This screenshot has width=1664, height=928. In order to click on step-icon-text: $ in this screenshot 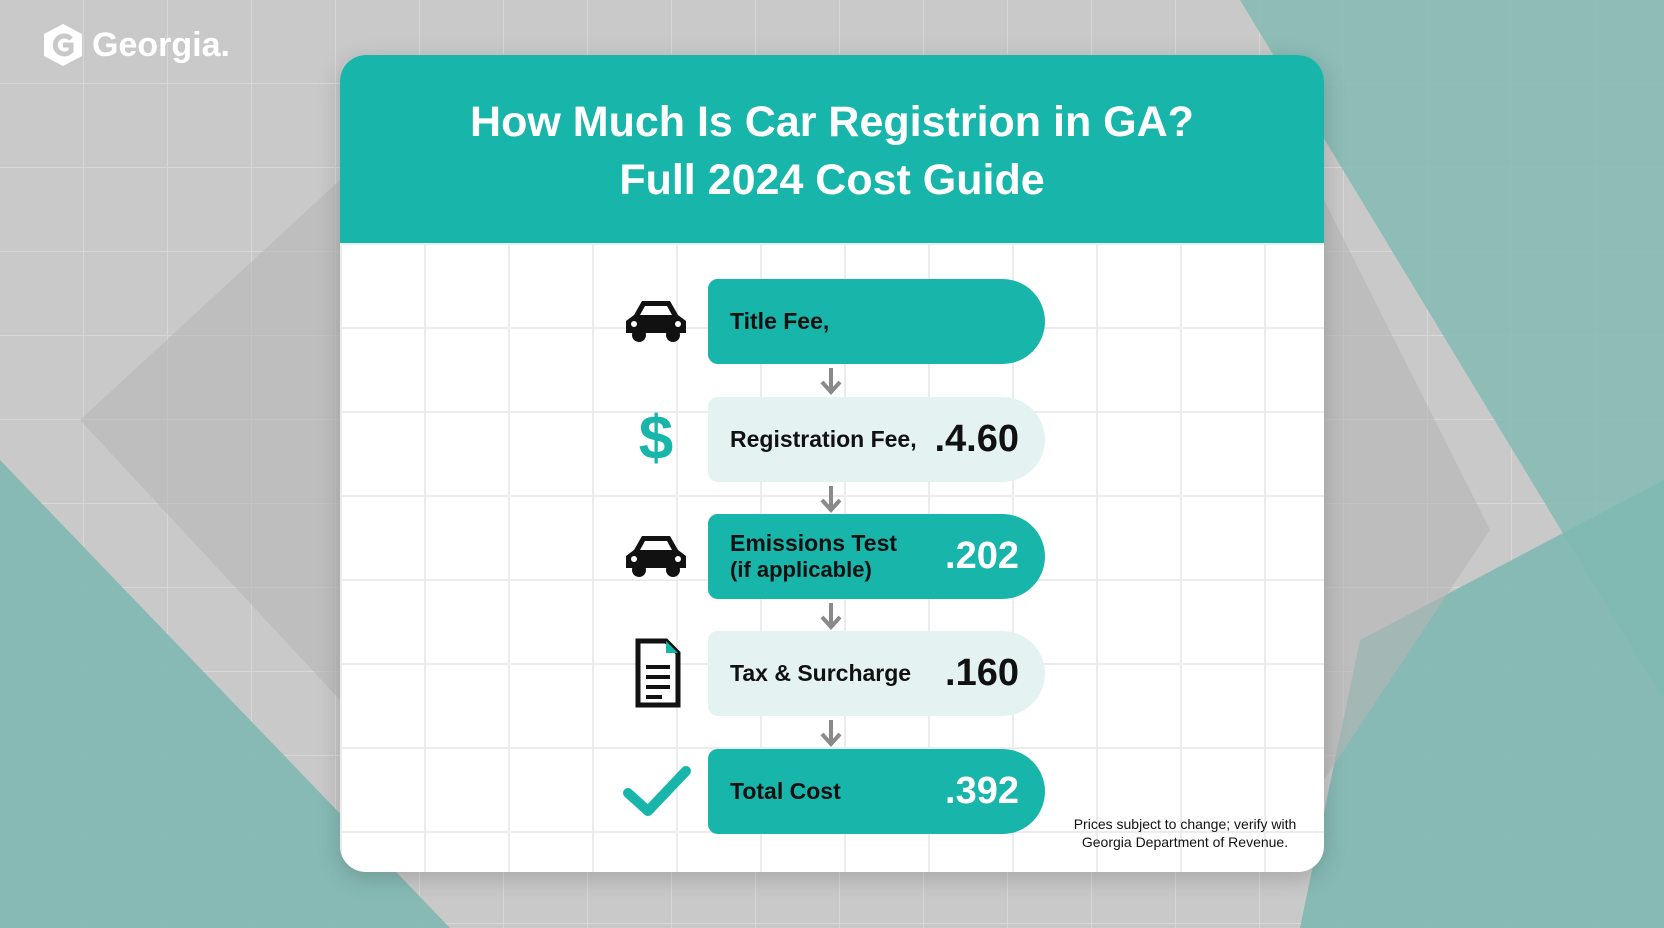, I will do `click(656, 438)`.